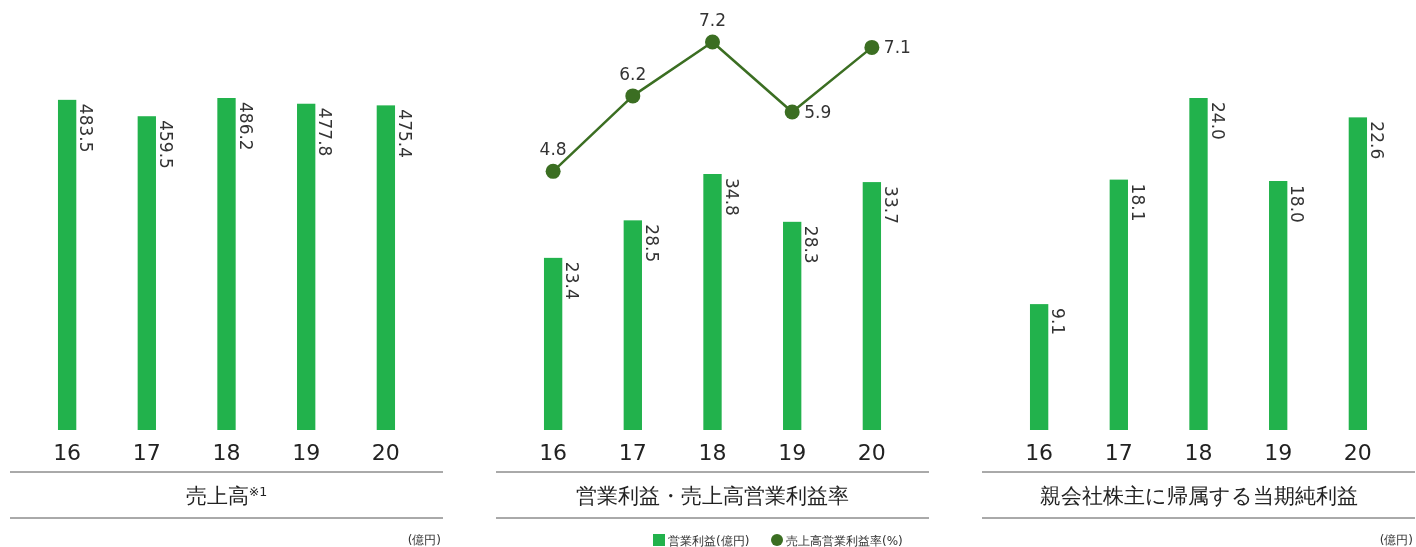 This screenshot has height=547, width=1416. Describe the element at coordinates (405, 134) in the screenshot. I see `data-label: 475.4` at that location.